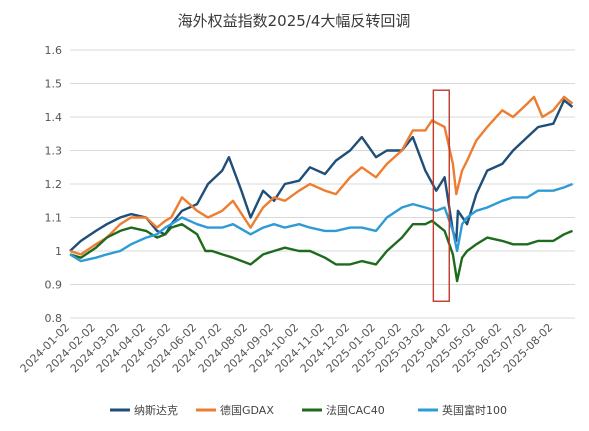 This screenshot has height=431, width=589. What do you see at coordinates (58, 251) in the screenshot?
I see `y-tick-label: 1` at bounding box center [58, 251].